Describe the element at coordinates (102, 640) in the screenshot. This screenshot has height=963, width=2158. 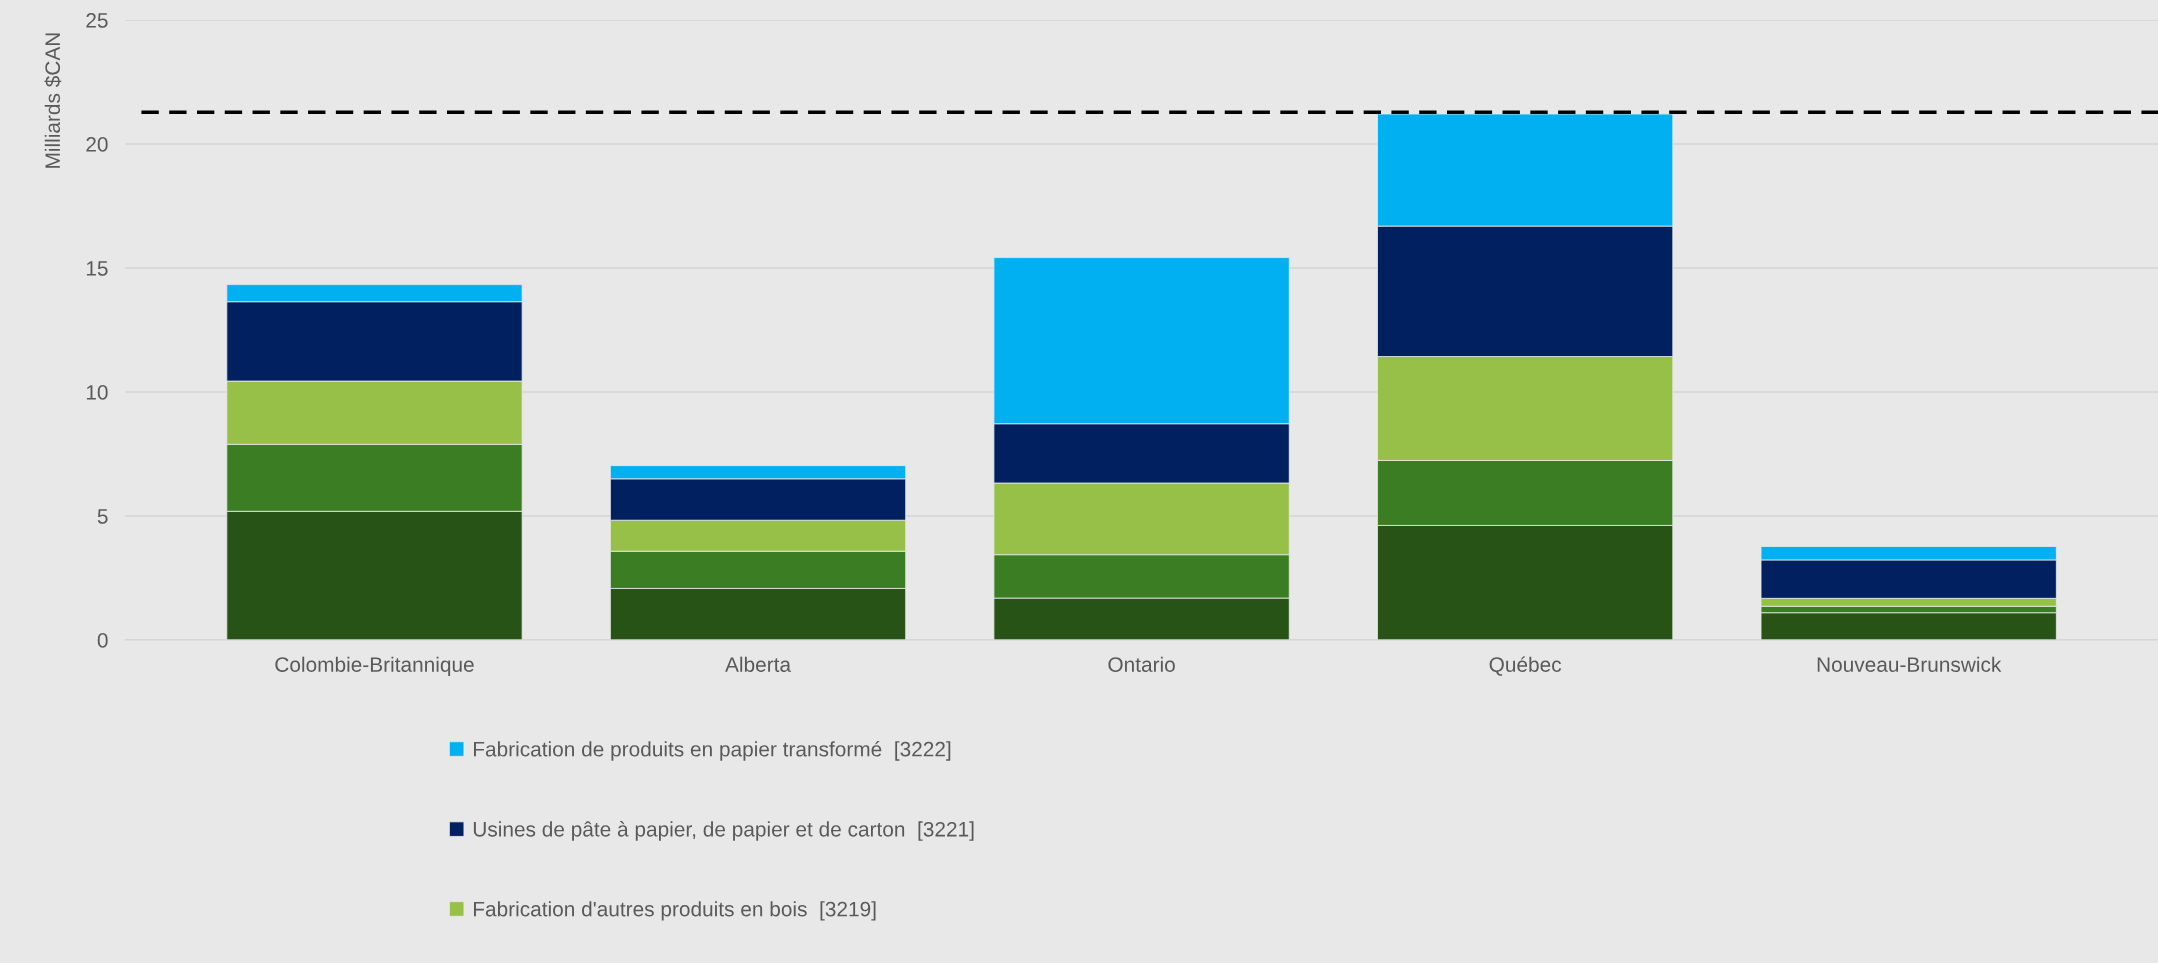
I see `y-tick-label: 0` at that location.